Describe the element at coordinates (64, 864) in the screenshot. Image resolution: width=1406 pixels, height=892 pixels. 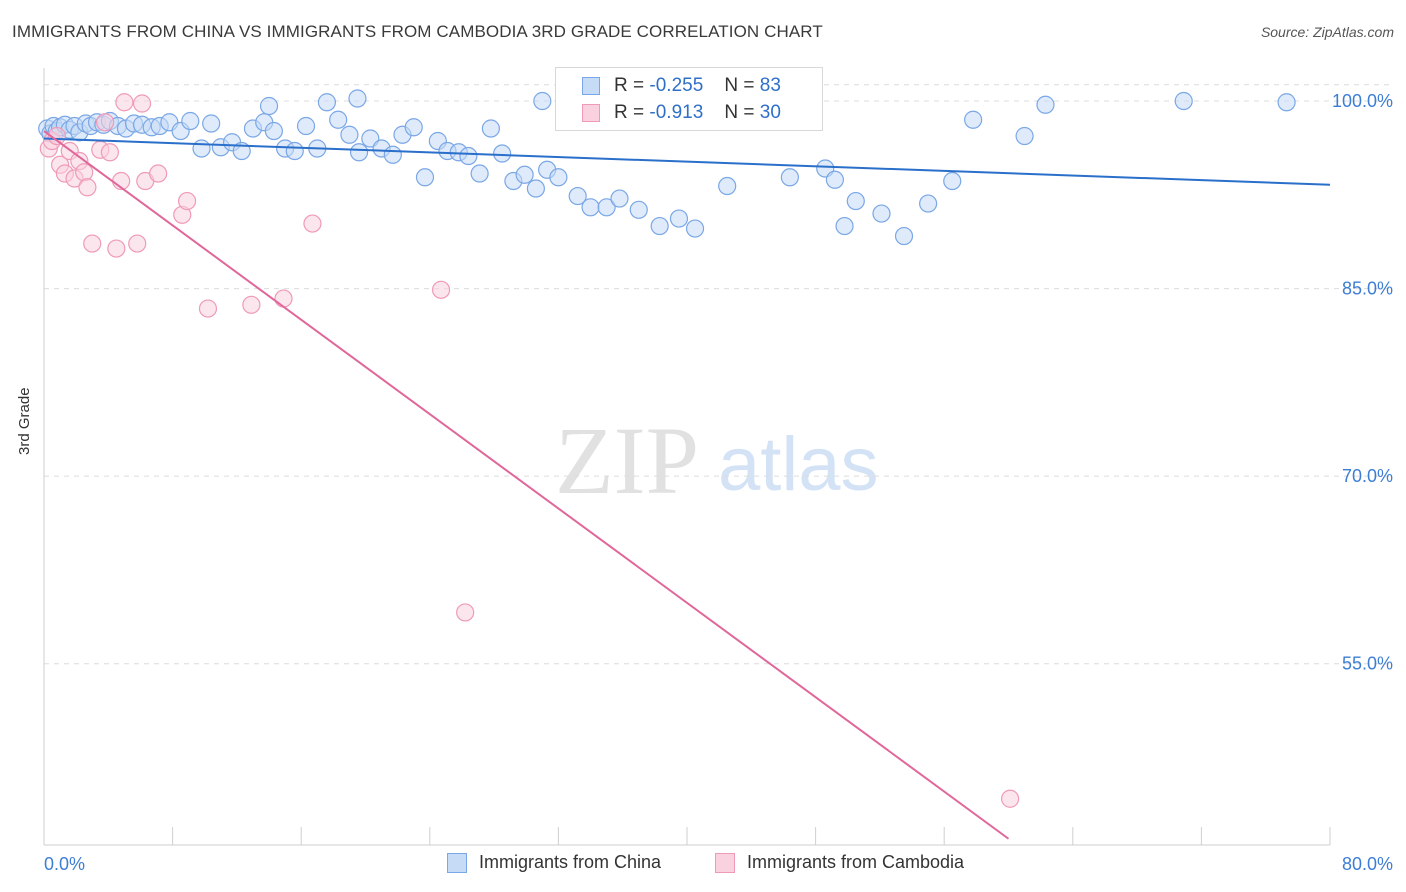
I see `x-tick-label-min: 0.0%` at that location.